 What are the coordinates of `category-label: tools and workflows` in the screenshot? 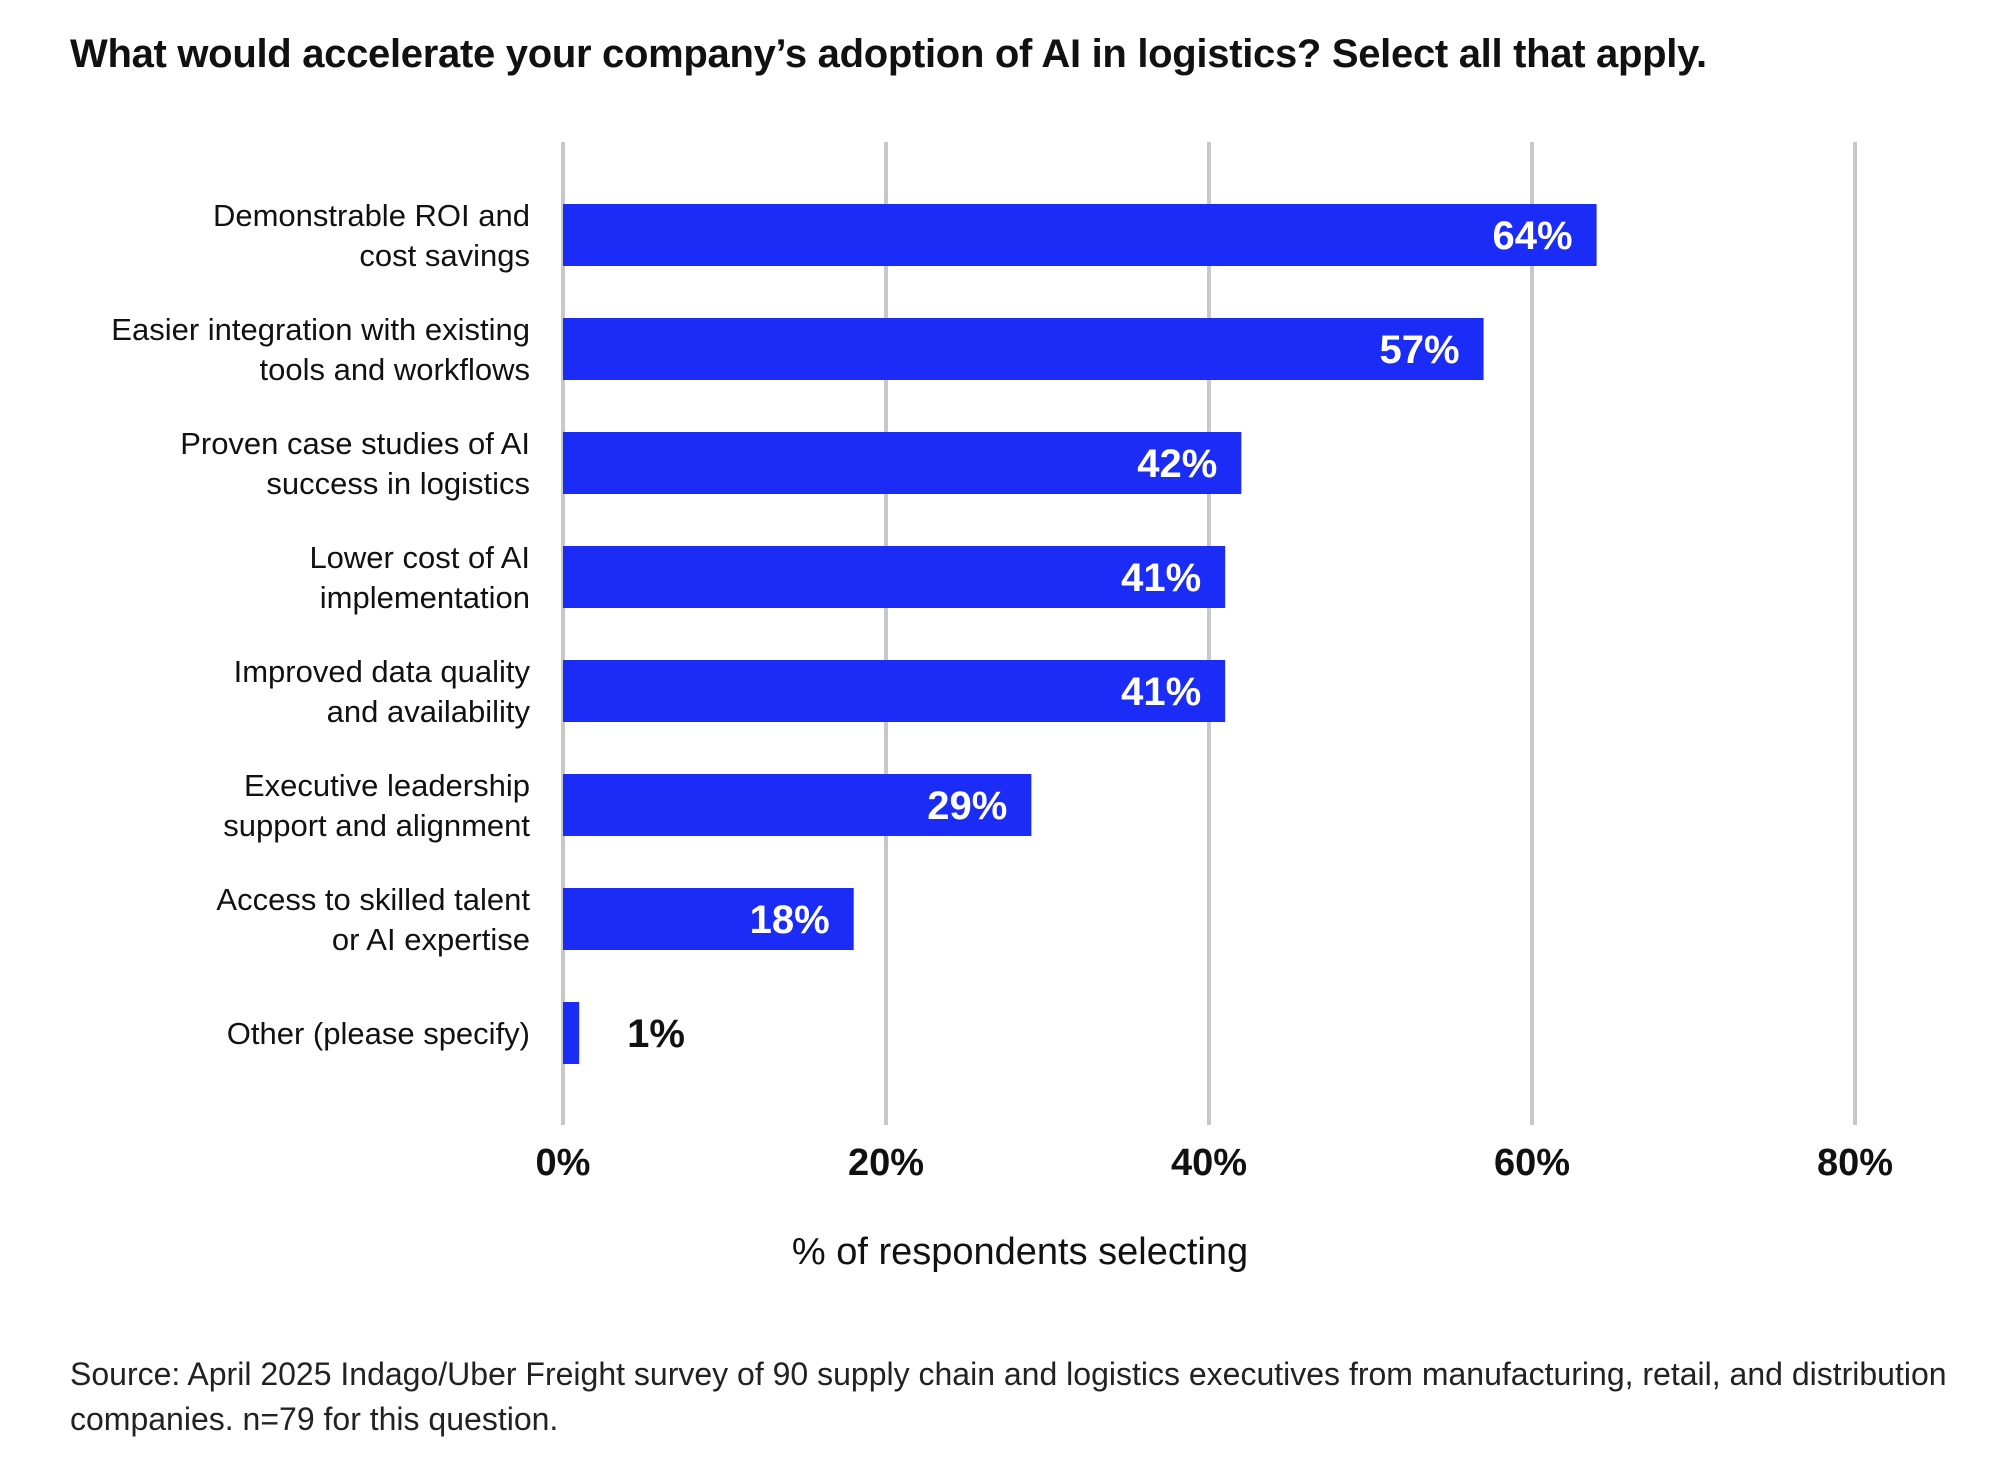 It's located at (394, 369).